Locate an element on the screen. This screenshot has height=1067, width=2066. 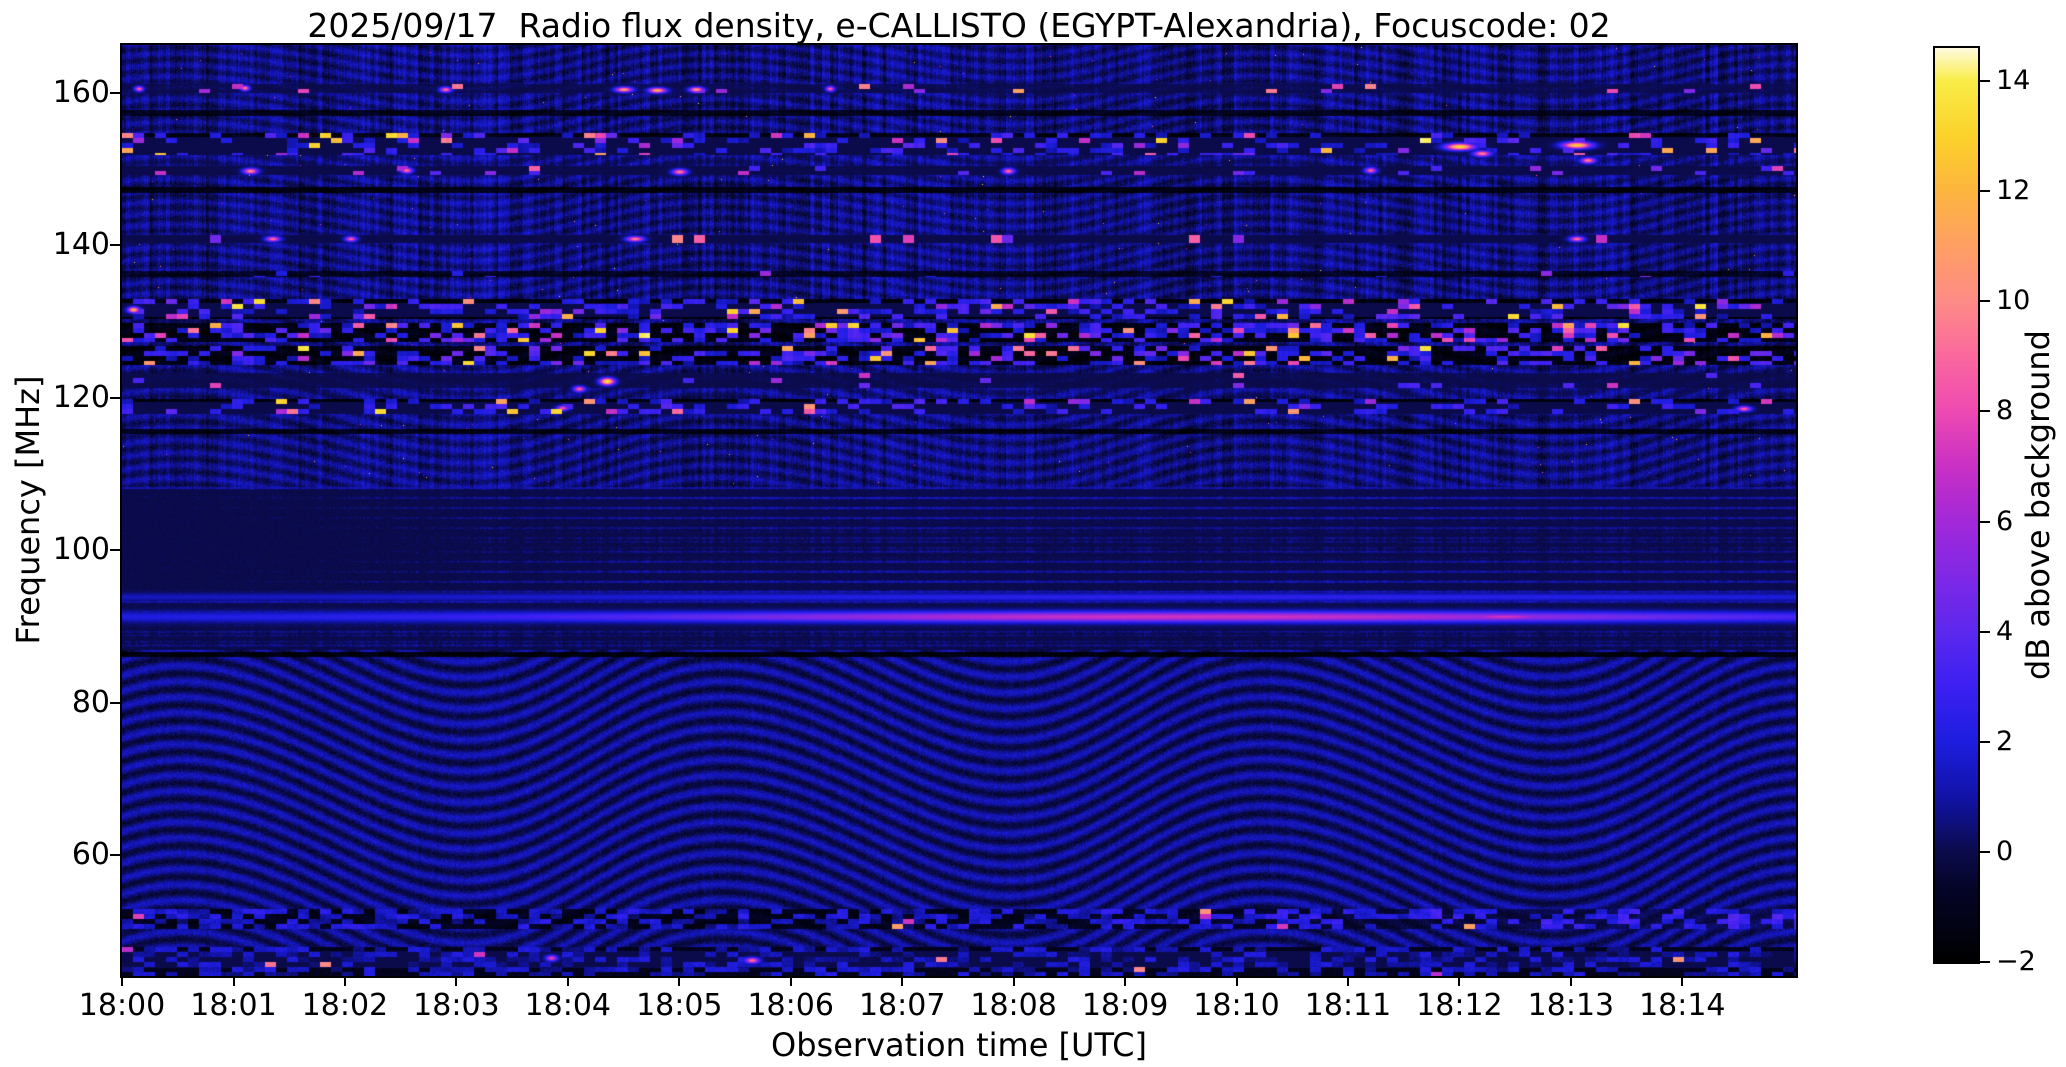
colorbar-tick-label: 2 is located at coordinates (2005, 741).